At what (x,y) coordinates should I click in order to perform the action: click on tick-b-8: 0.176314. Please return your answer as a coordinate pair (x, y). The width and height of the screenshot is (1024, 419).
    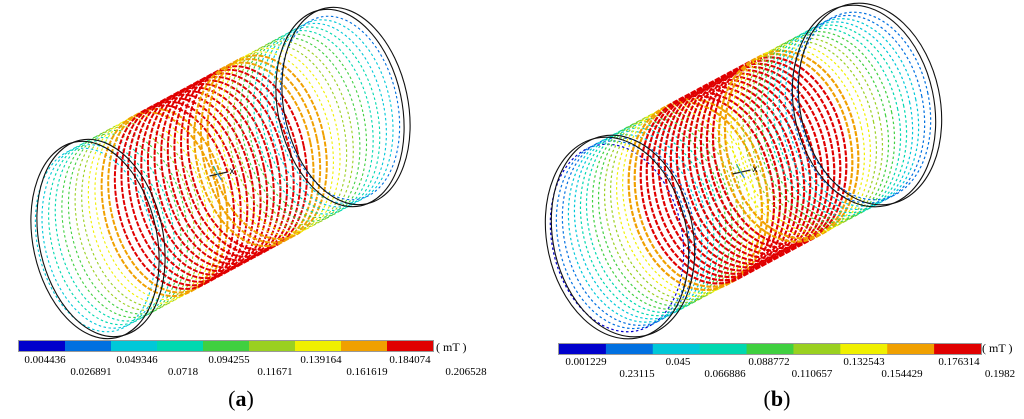
    Looking at the image, I should click on (959, 362).